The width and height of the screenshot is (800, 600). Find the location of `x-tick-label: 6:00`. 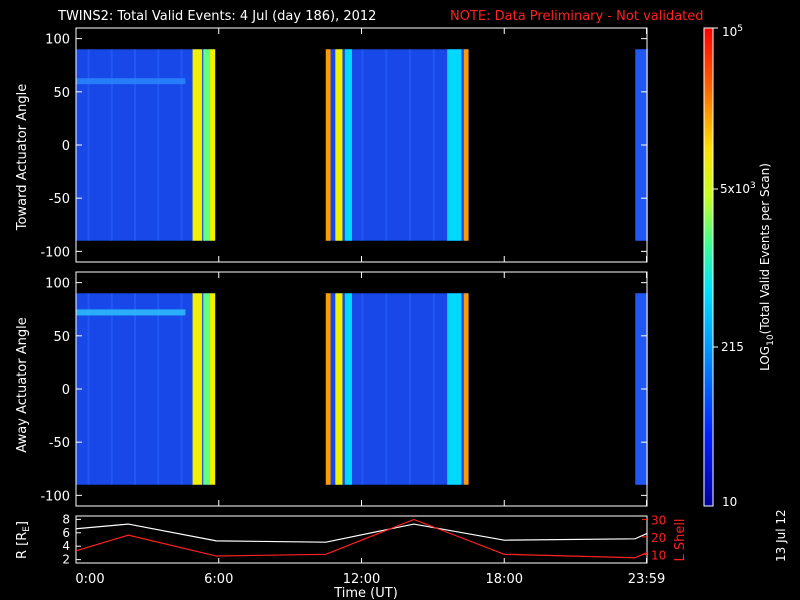

x-tick-label: 6:00 is located at coordinates (218, 579).